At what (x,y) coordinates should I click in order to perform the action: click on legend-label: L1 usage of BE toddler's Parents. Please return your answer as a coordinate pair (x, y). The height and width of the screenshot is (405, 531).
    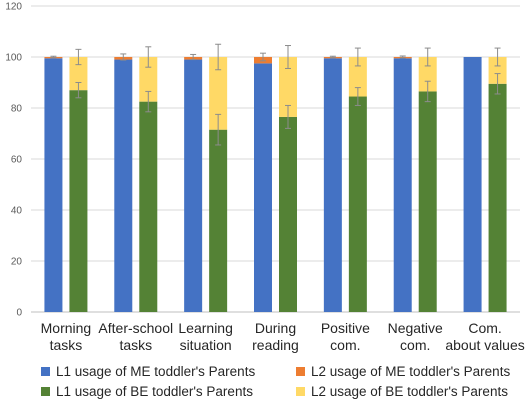
    Looking at the image, I should click on (154, 391).